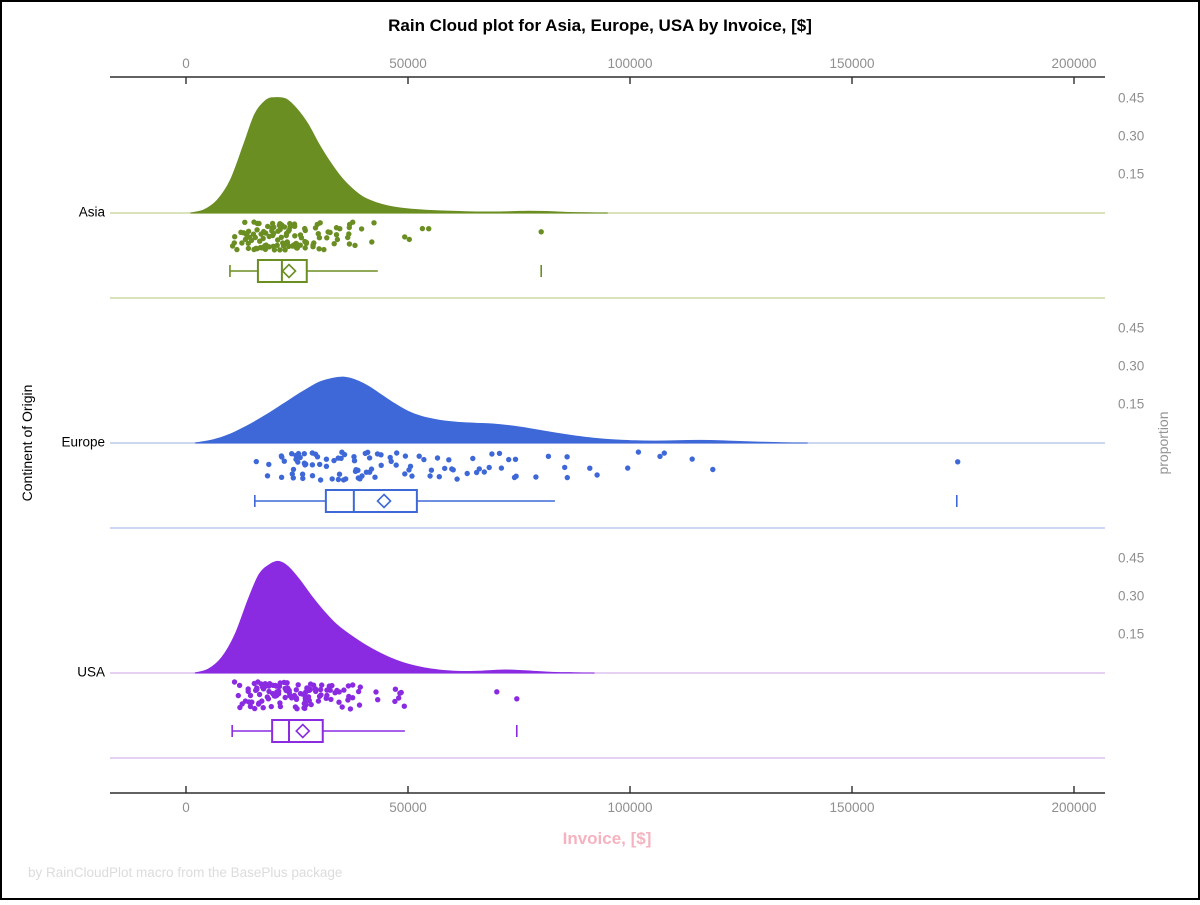 The image size is (1200, 905). Describe the element at coordinates (1073, 807) in the screenshot. I see `x-axis-tick-label-bottom: 200000` at that location.